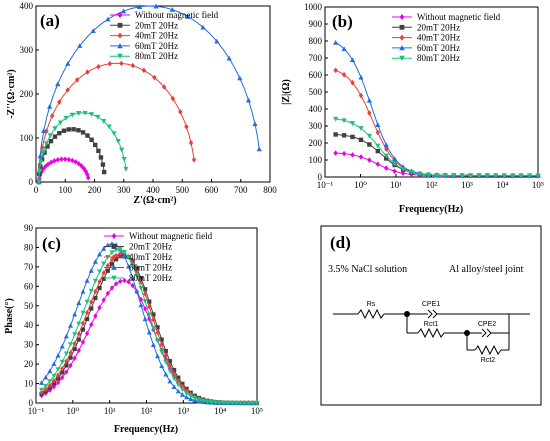 The height and width of the screenshot is (441, 550). I want to click on x-ticks: 10⁻¹ 10⁰ 10¹ 10² 10³ 10⁴ 10⁵, so click(145, 408).